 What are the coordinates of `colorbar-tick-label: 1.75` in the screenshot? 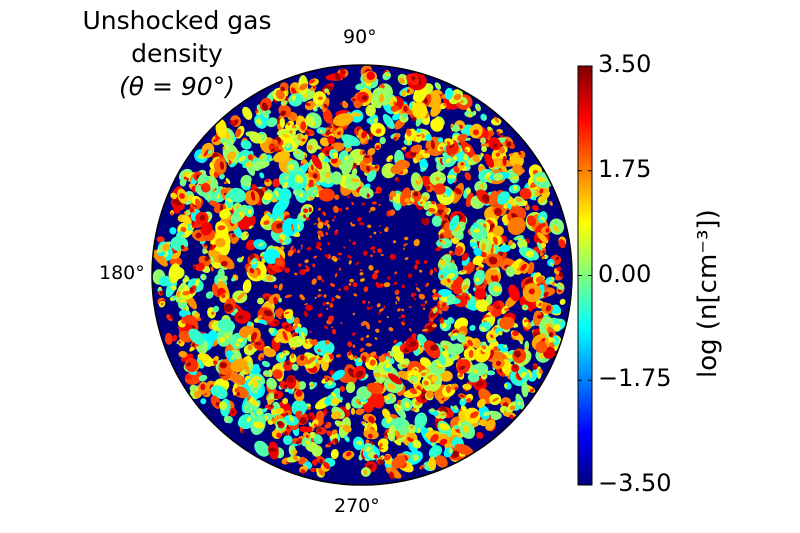 It's located at (625, 168).